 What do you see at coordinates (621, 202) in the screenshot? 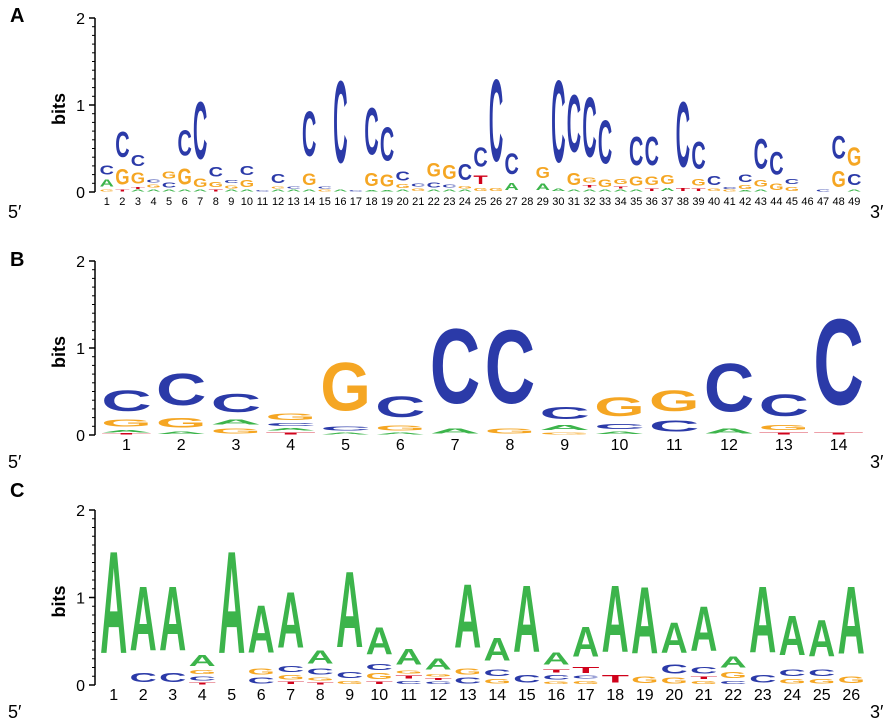
I see `position-label: 34` at bounding box center [621, 202].